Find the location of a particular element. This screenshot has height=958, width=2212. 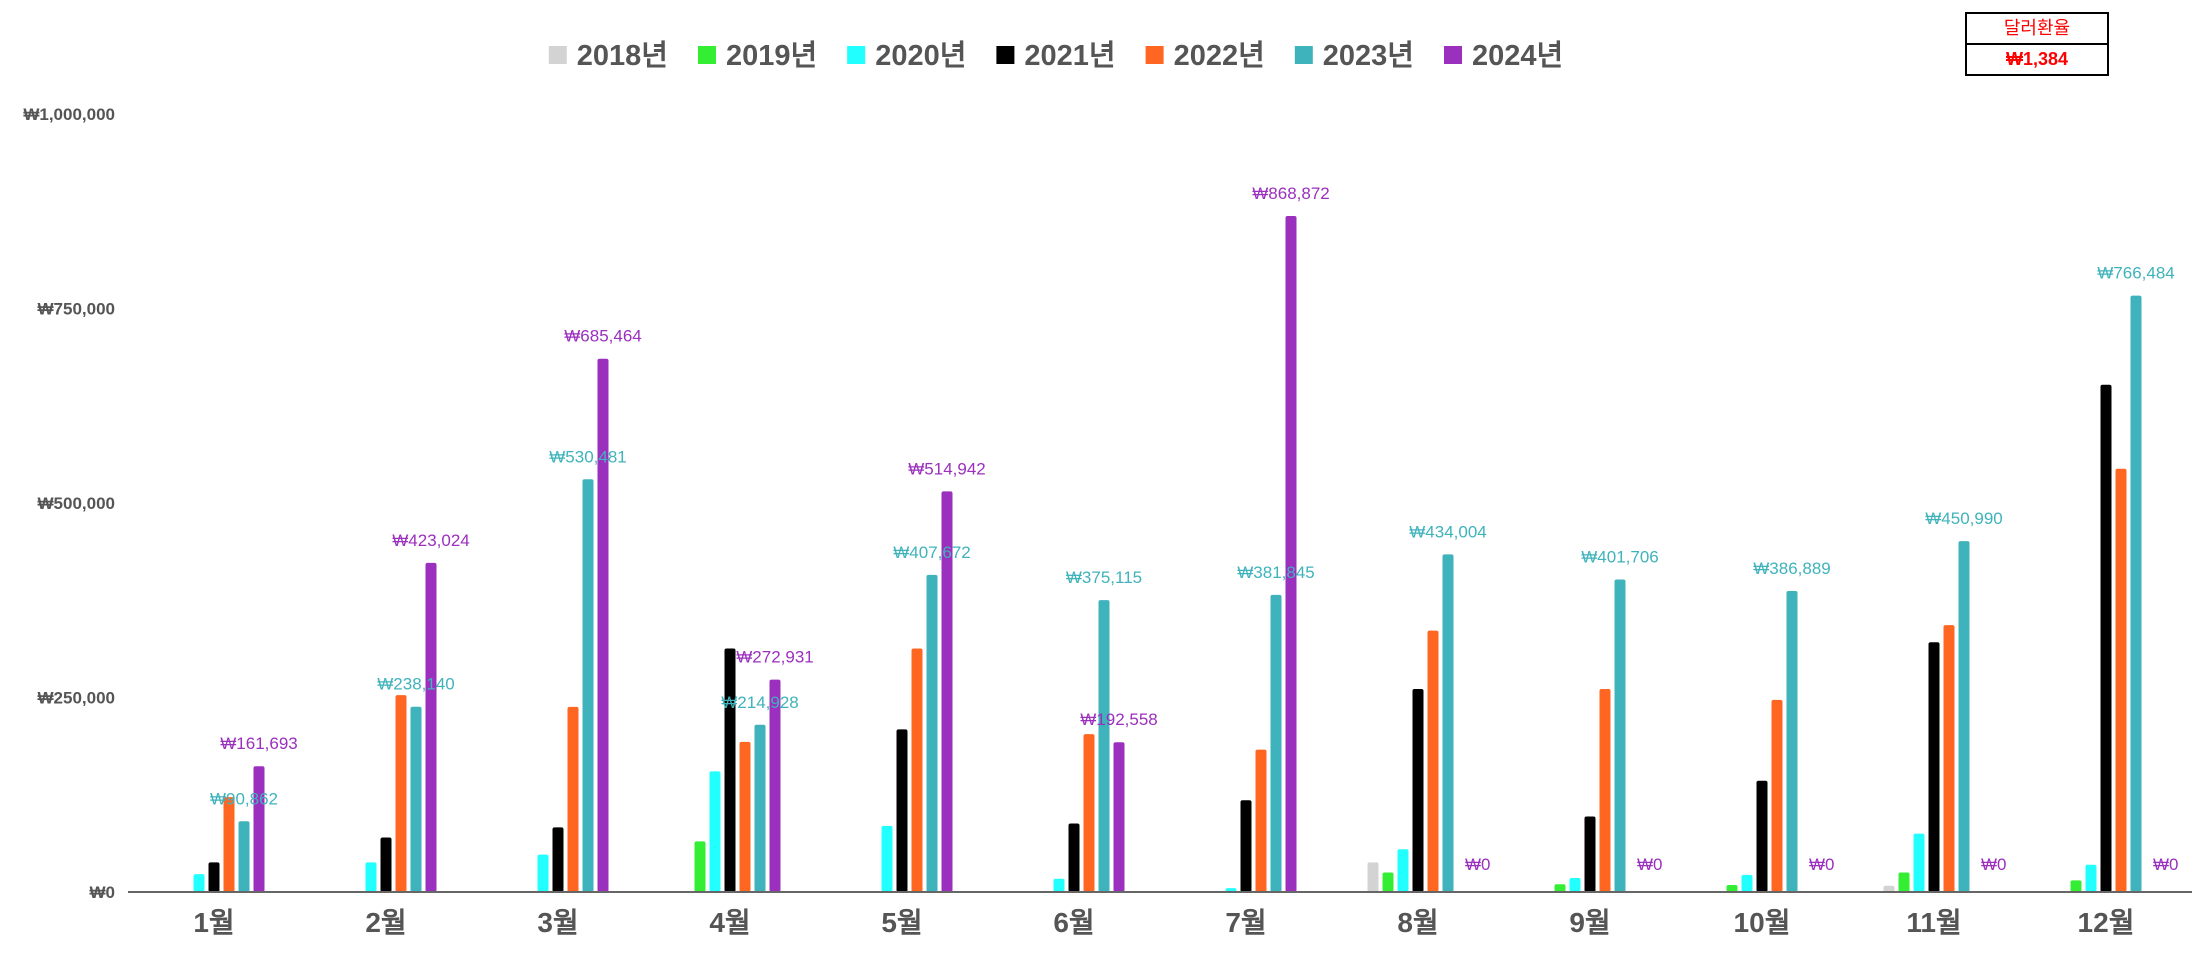

y-axis: ₩0 ₩250,000 ₩500,000 ₩750,000 ₩1,000,000 is located at coordinates (69, 503).